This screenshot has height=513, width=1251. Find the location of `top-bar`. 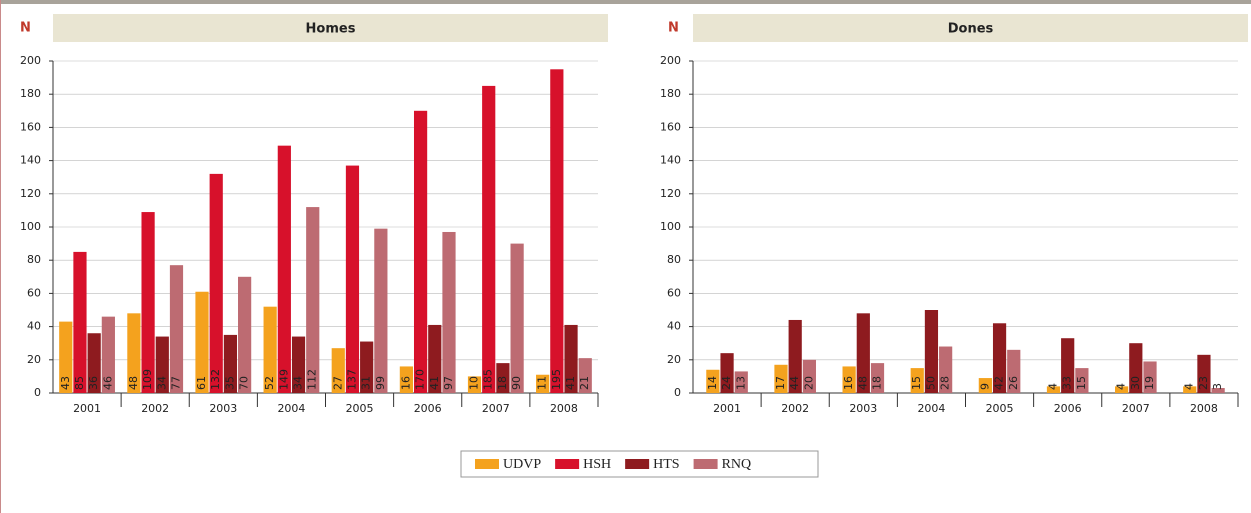

top-bar is located at coordinates (625, 2).